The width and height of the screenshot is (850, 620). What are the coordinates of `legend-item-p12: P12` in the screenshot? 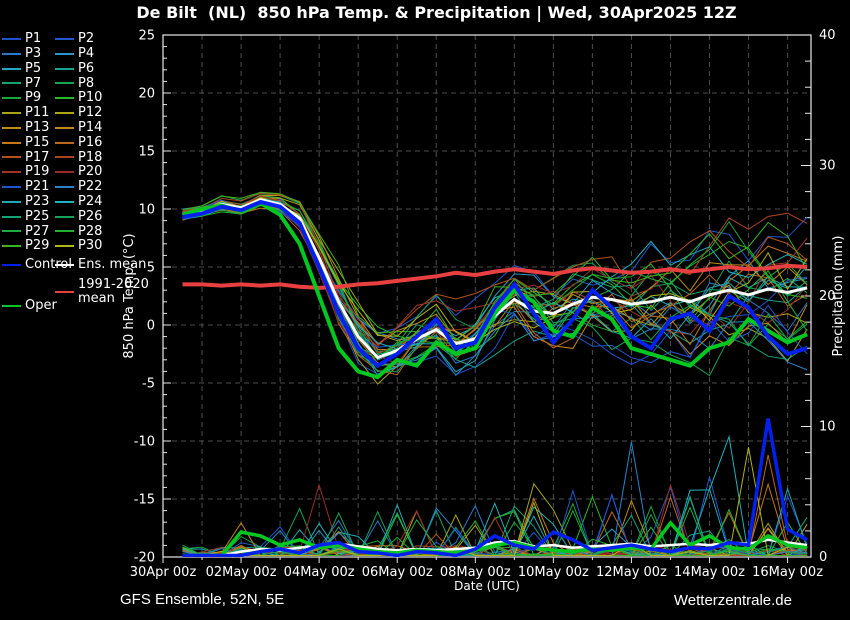 It's located at (78, 113).